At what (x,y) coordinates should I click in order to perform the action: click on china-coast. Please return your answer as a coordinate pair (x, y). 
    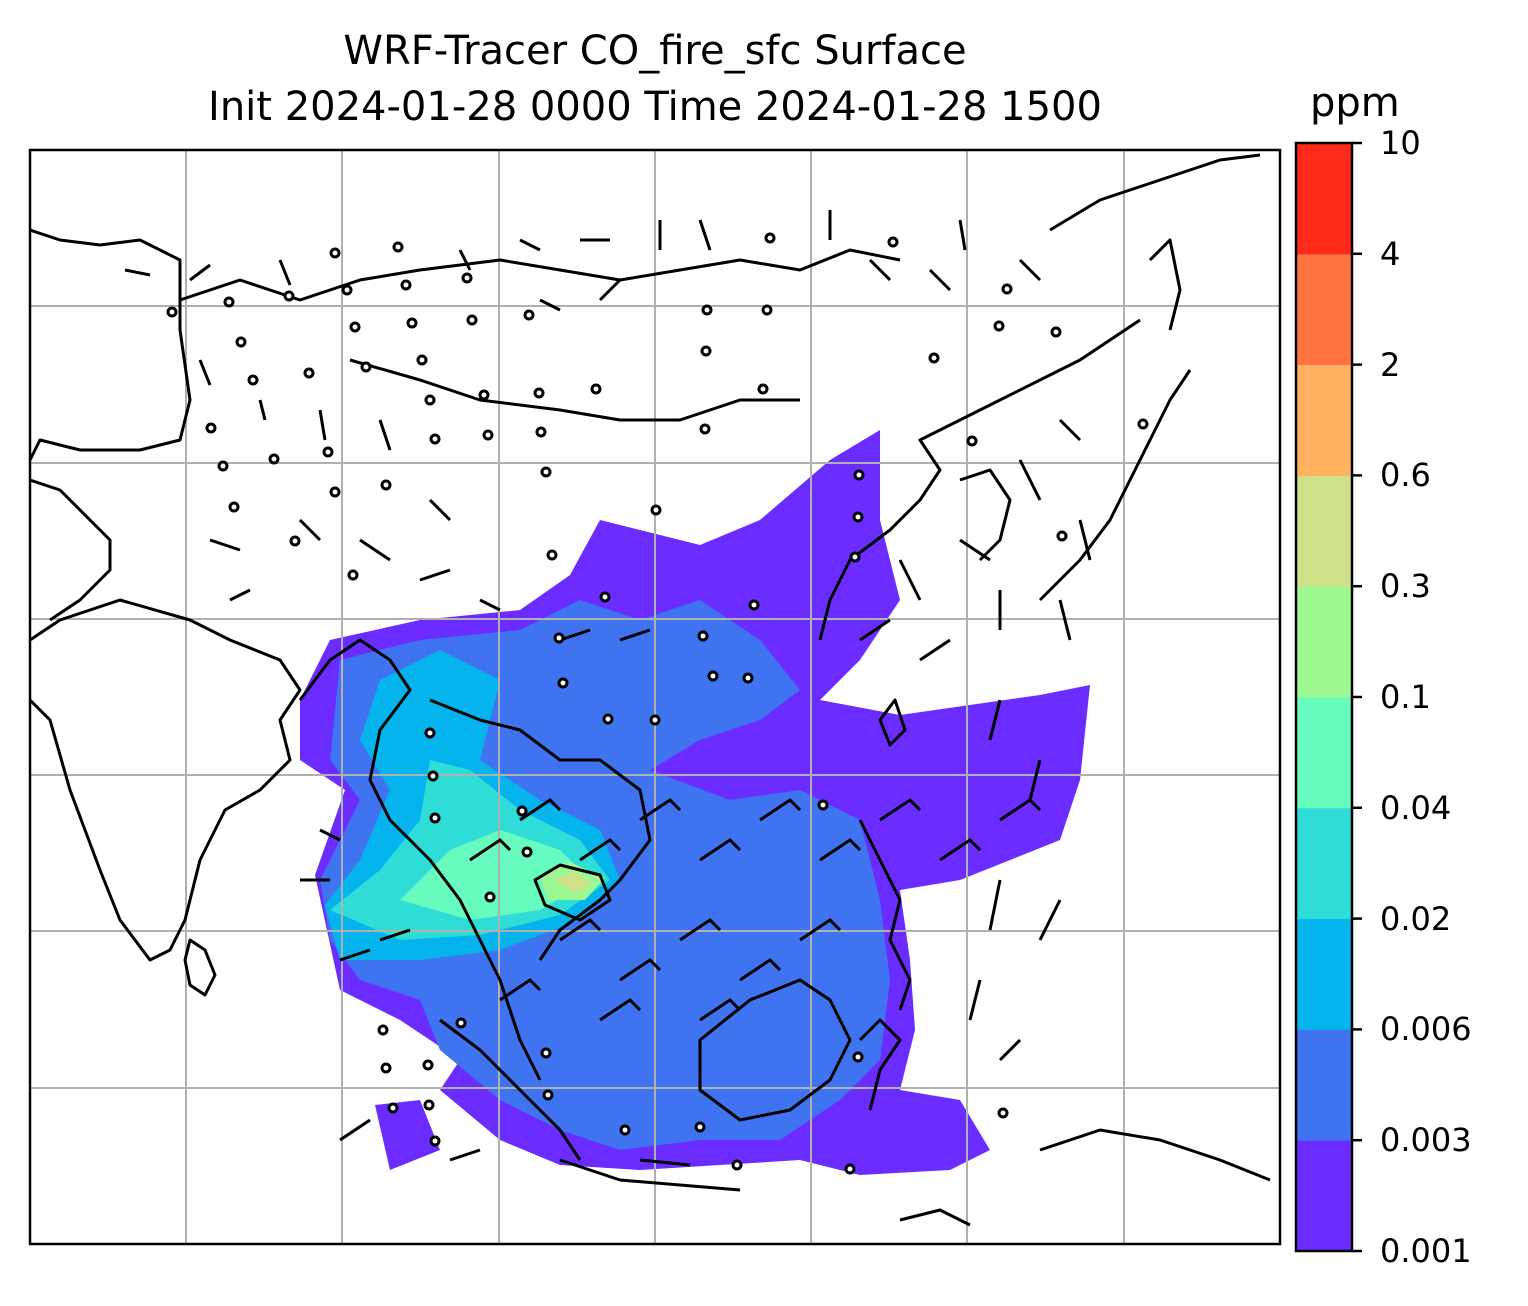
    Looking at the image, I should click on (979, 479).